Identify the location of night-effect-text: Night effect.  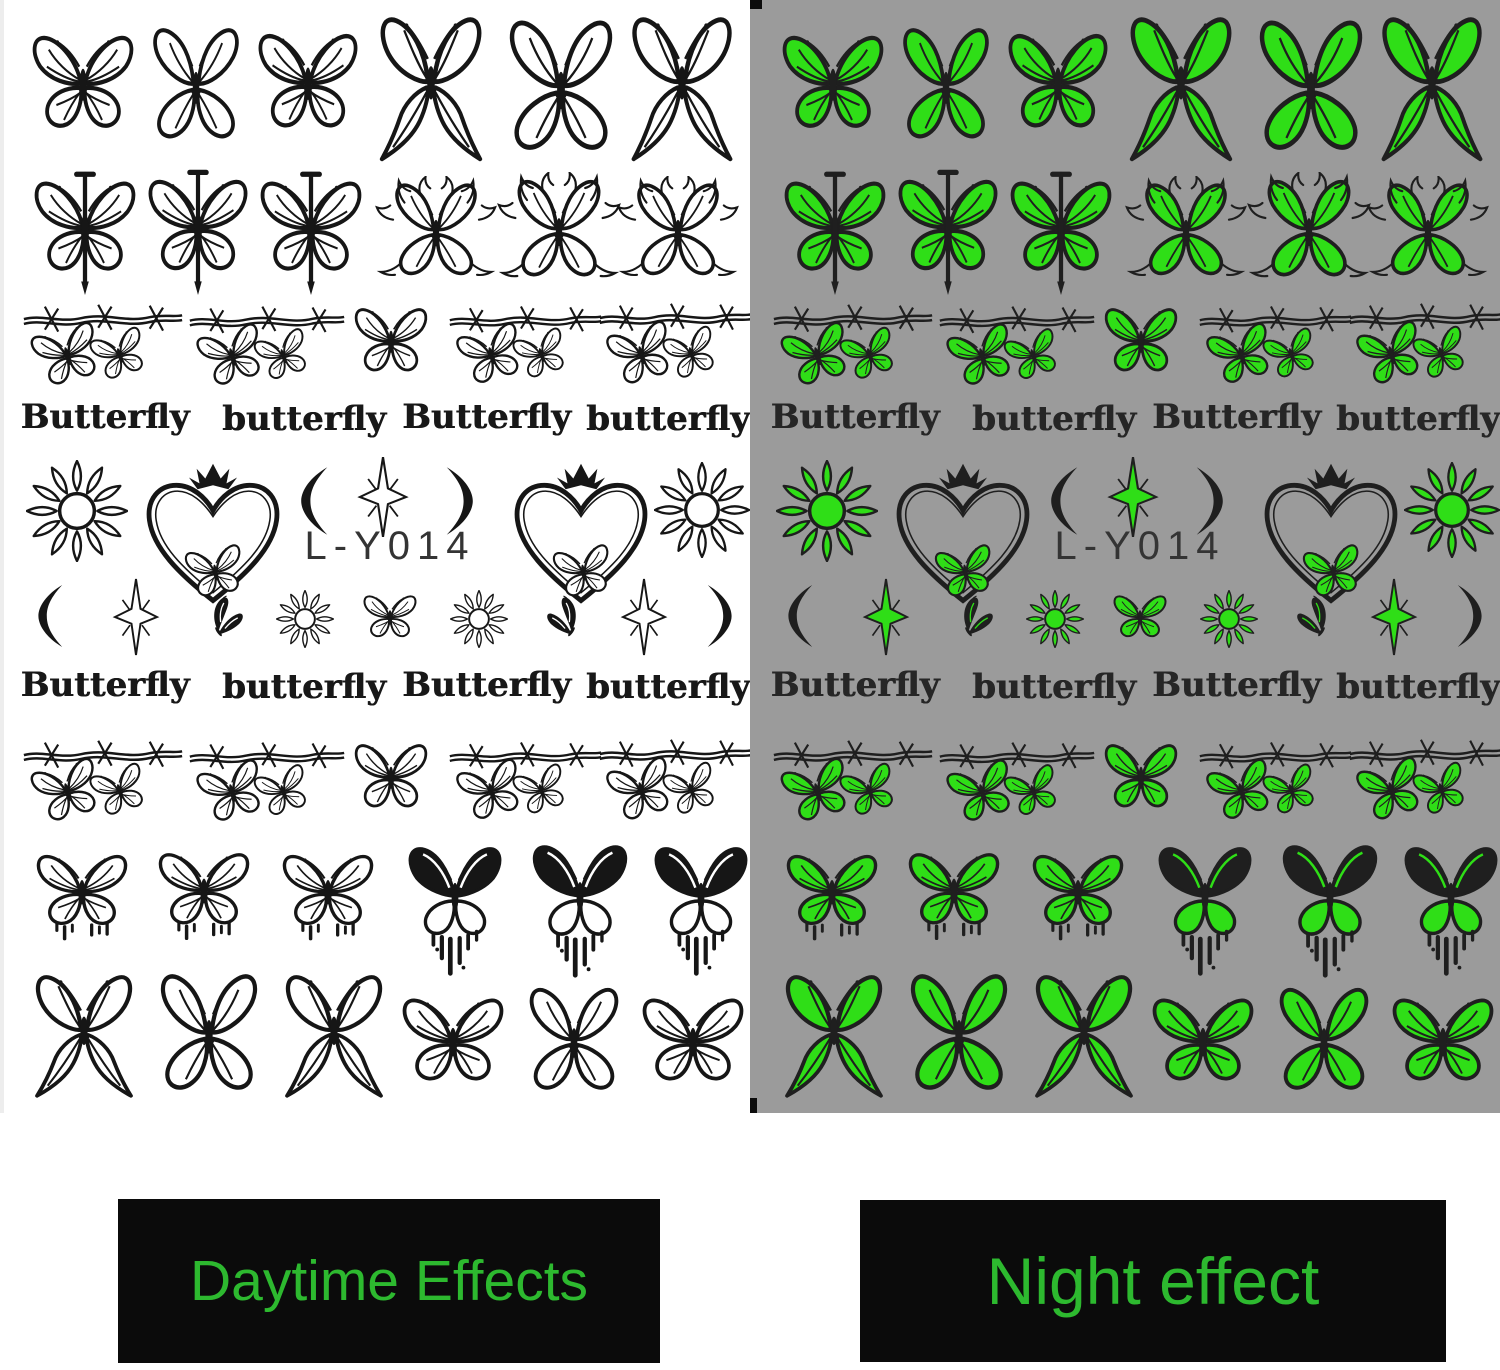
(1153, 1281).